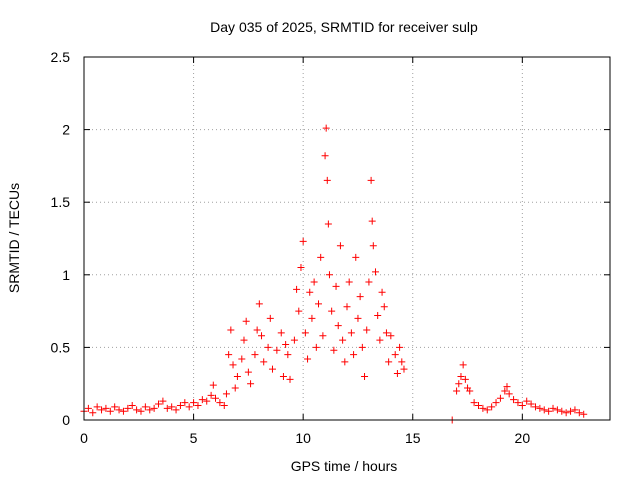 Image resolution: width=640 pixels, height=480 pixels. Describe the element at coordinates (413, 438) in the screenshot. I see `x-tick-label: 15` at that location.